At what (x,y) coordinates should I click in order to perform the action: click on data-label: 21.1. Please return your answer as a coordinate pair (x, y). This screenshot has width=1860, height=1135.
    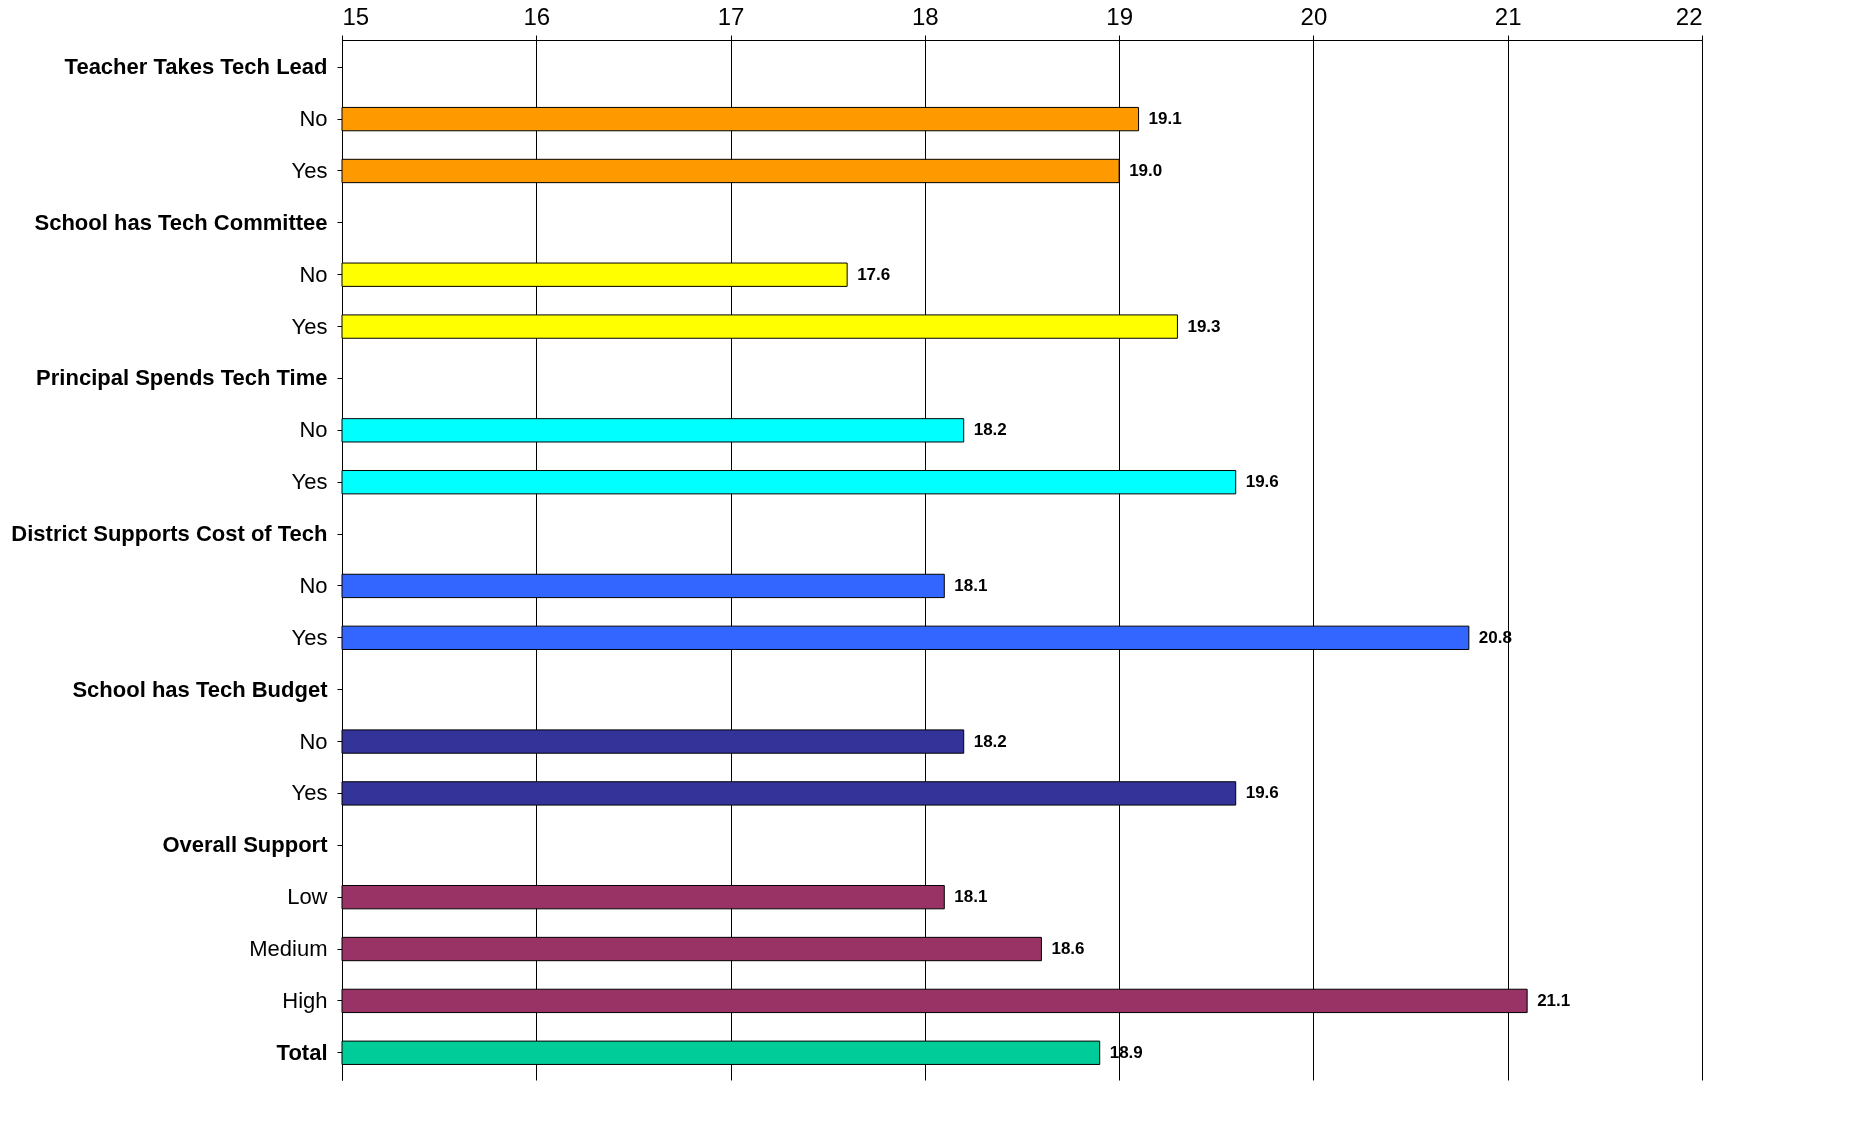
    Looking at the image, I should click on (1554, 1000).